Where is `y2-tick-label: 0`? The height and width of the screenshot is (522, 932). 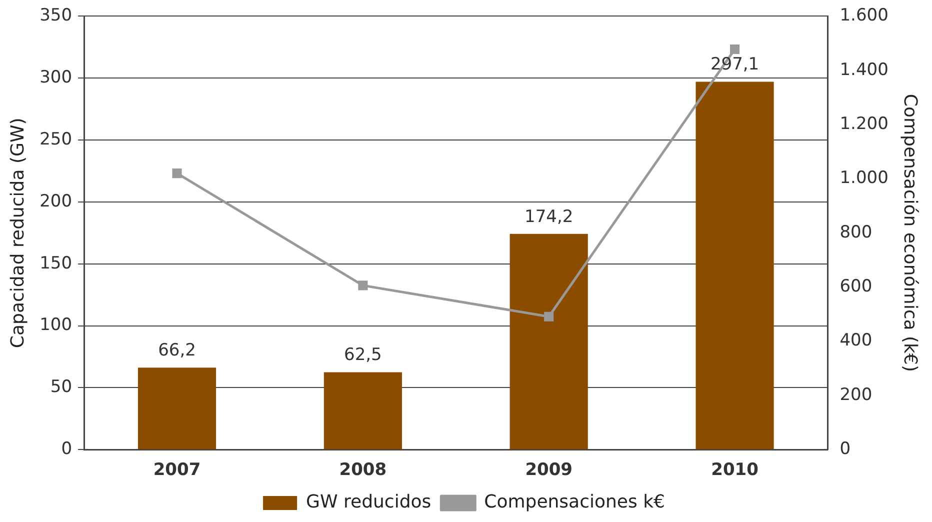
y2-tick-label: 0 is located at coordinates (845, 449).